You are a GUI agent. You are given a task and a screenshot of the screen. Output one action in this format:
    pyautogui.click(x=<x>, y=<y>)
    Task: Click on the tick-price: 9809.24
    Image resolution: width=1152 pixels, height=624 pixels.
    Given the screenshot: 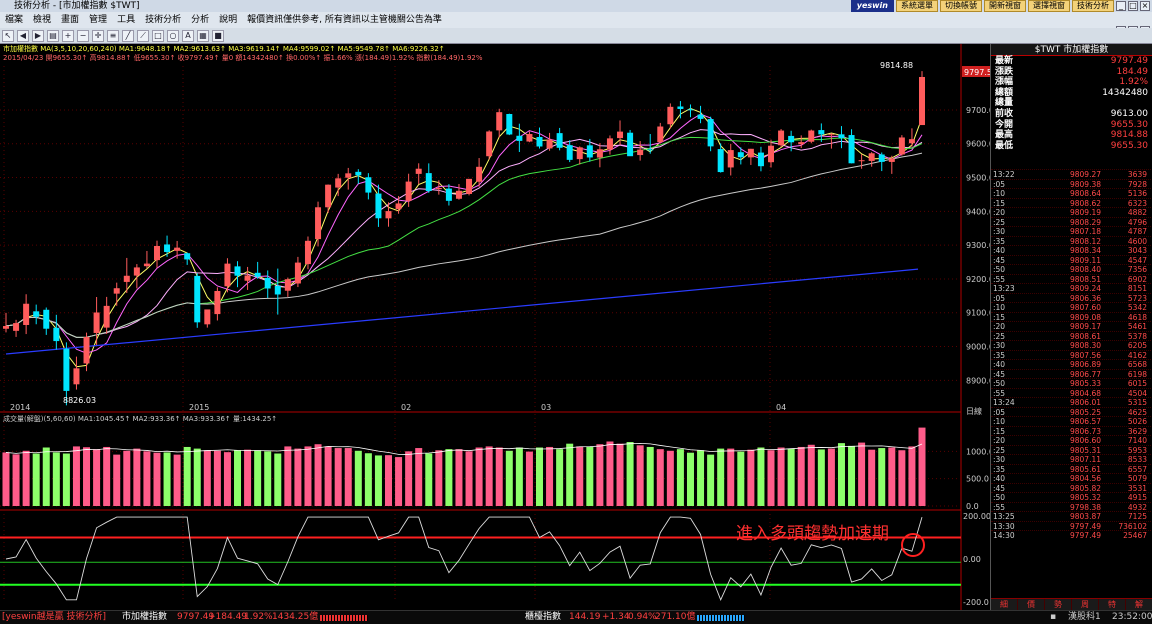 What is the action you would take?
    pyautogui.click(x=1085, y=288)
    